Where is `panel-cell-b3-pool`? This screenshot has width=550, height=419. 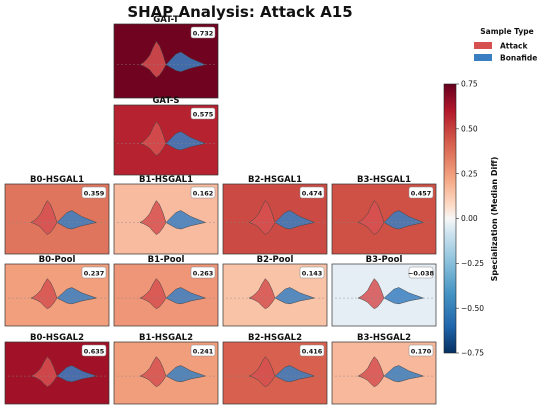 panel-cell-b3-pool is located at coordinates (384, 295).